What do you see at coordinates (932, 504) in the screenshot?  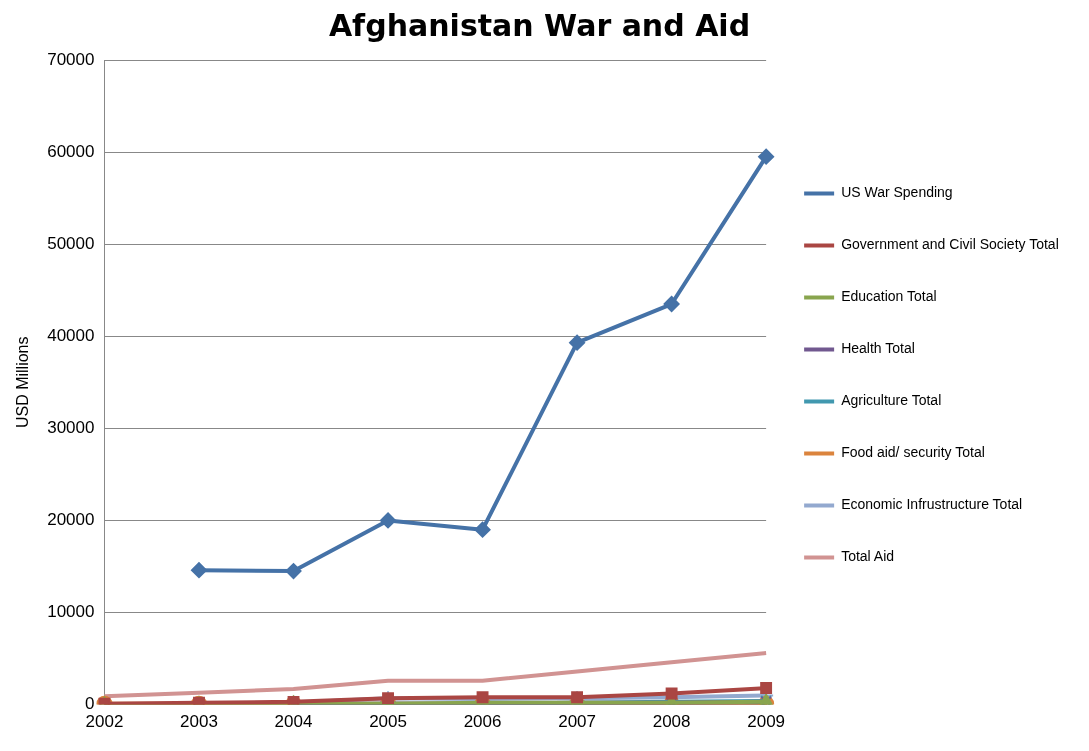 I see `legend-label: Economic Infrustructure Total` at bounding box center [932, 504].